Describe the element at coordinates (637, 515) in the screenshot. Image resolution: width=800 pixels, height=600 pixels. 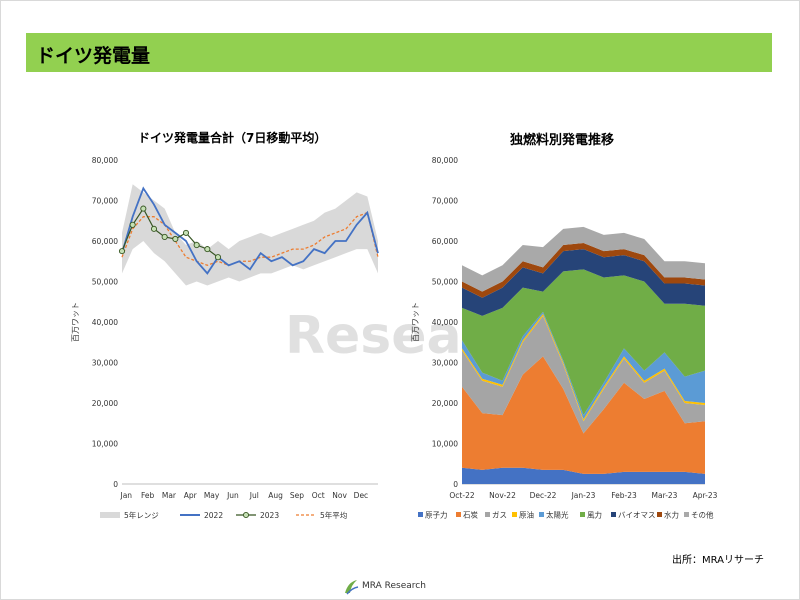
I see `legend-label: バイオマス` at that location.